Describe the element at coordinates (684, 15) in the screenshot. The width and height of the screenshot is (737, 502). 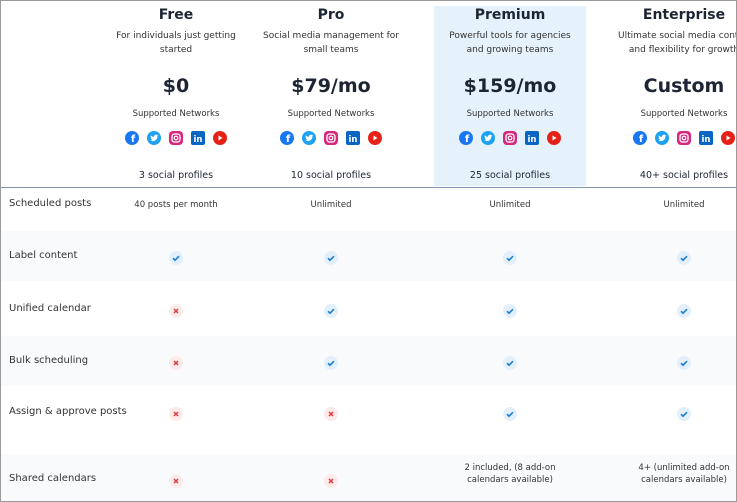
I see `plan-name: Enterprise` at that location.